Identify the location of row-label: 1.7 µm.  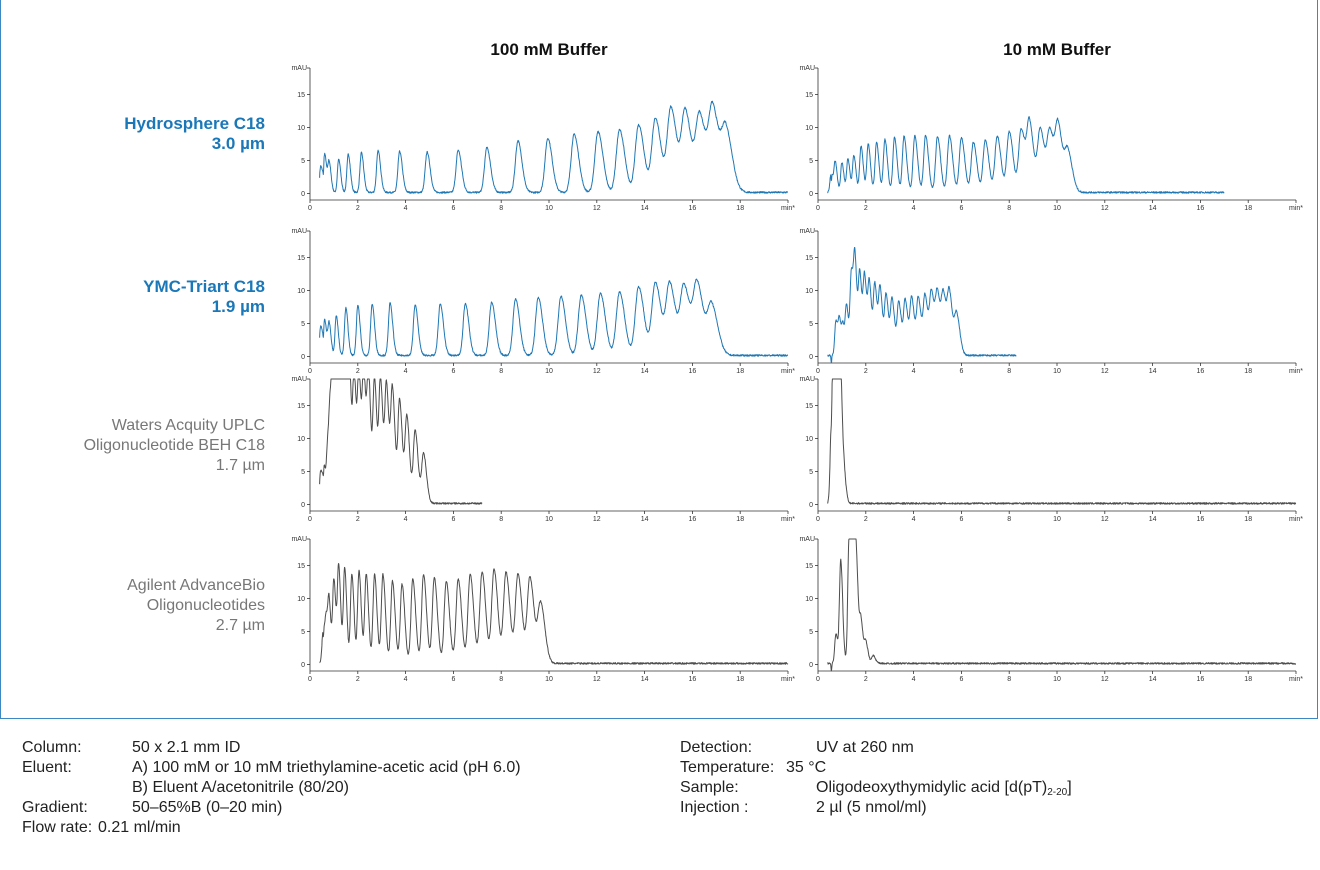
(240, 465).